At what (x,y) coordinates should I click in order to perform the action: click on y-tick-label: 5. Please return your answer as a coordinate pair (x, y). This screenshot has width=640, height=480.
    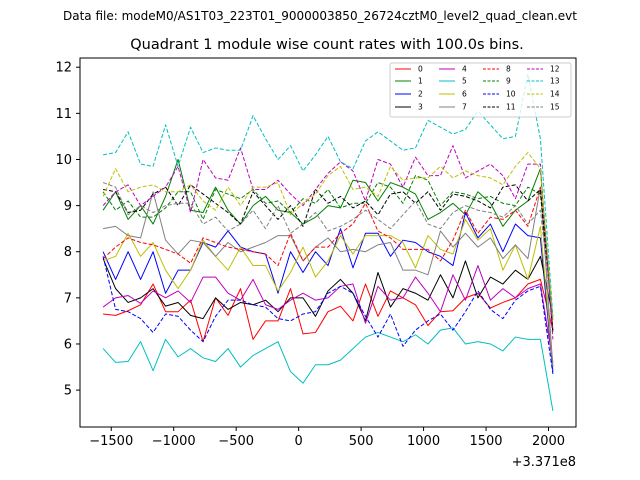
    Looking at the image, I should click on (68, 391).